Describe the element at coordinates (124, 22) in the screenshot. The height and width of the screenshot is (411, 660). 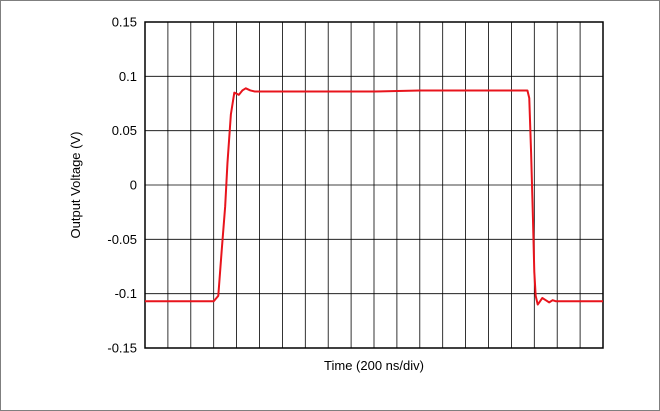
I see `y-tick-label: 0.15` at that location.